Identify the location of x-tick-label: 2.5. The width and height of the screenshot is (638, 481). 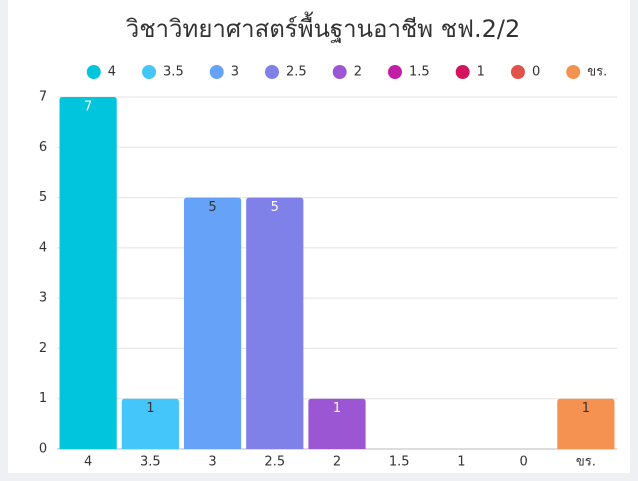
(274, 462).